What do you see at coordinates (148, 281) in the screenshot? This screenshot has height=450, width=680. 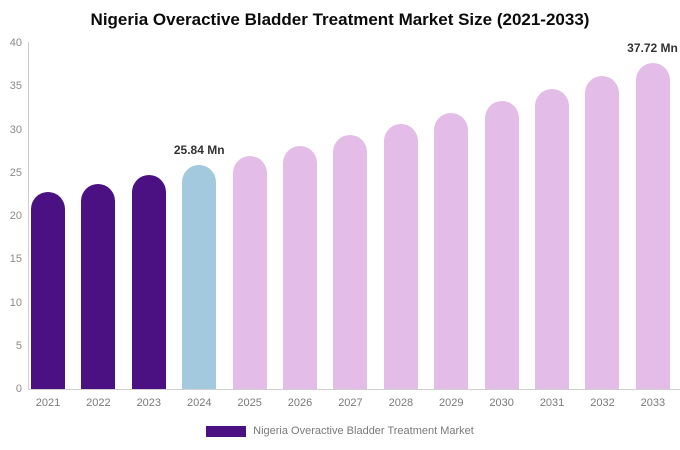 I see `bar-2023` at bounding box center [148, 281].